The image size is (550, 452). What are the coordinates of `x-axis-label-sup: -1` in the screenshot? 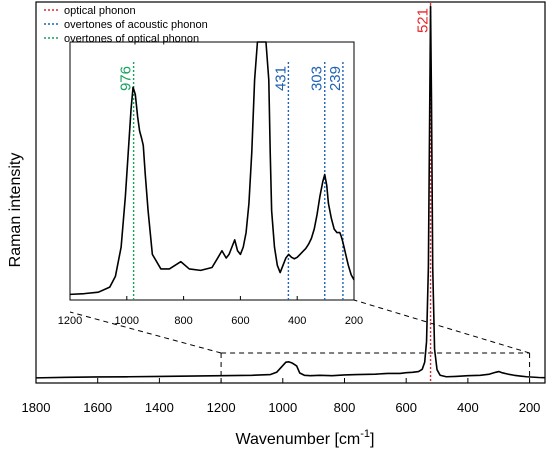 It's located at (365, 434).